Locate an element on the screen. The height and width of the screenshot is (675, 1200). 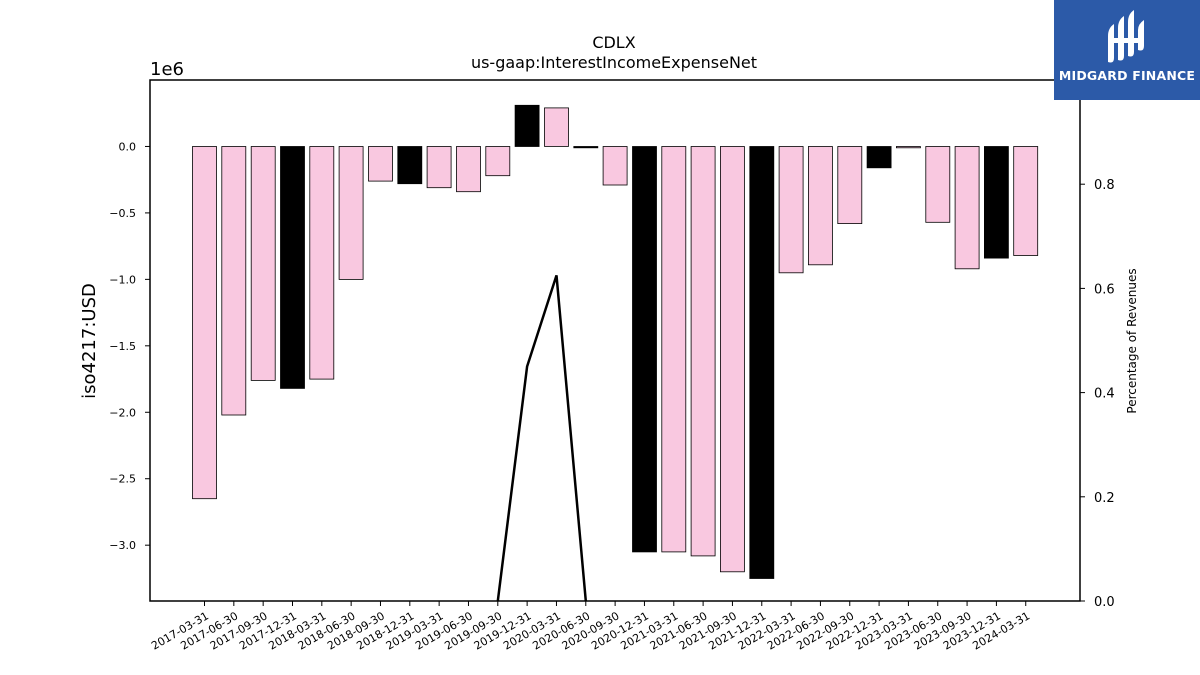
pct-line is located at coordinates (542, 438).